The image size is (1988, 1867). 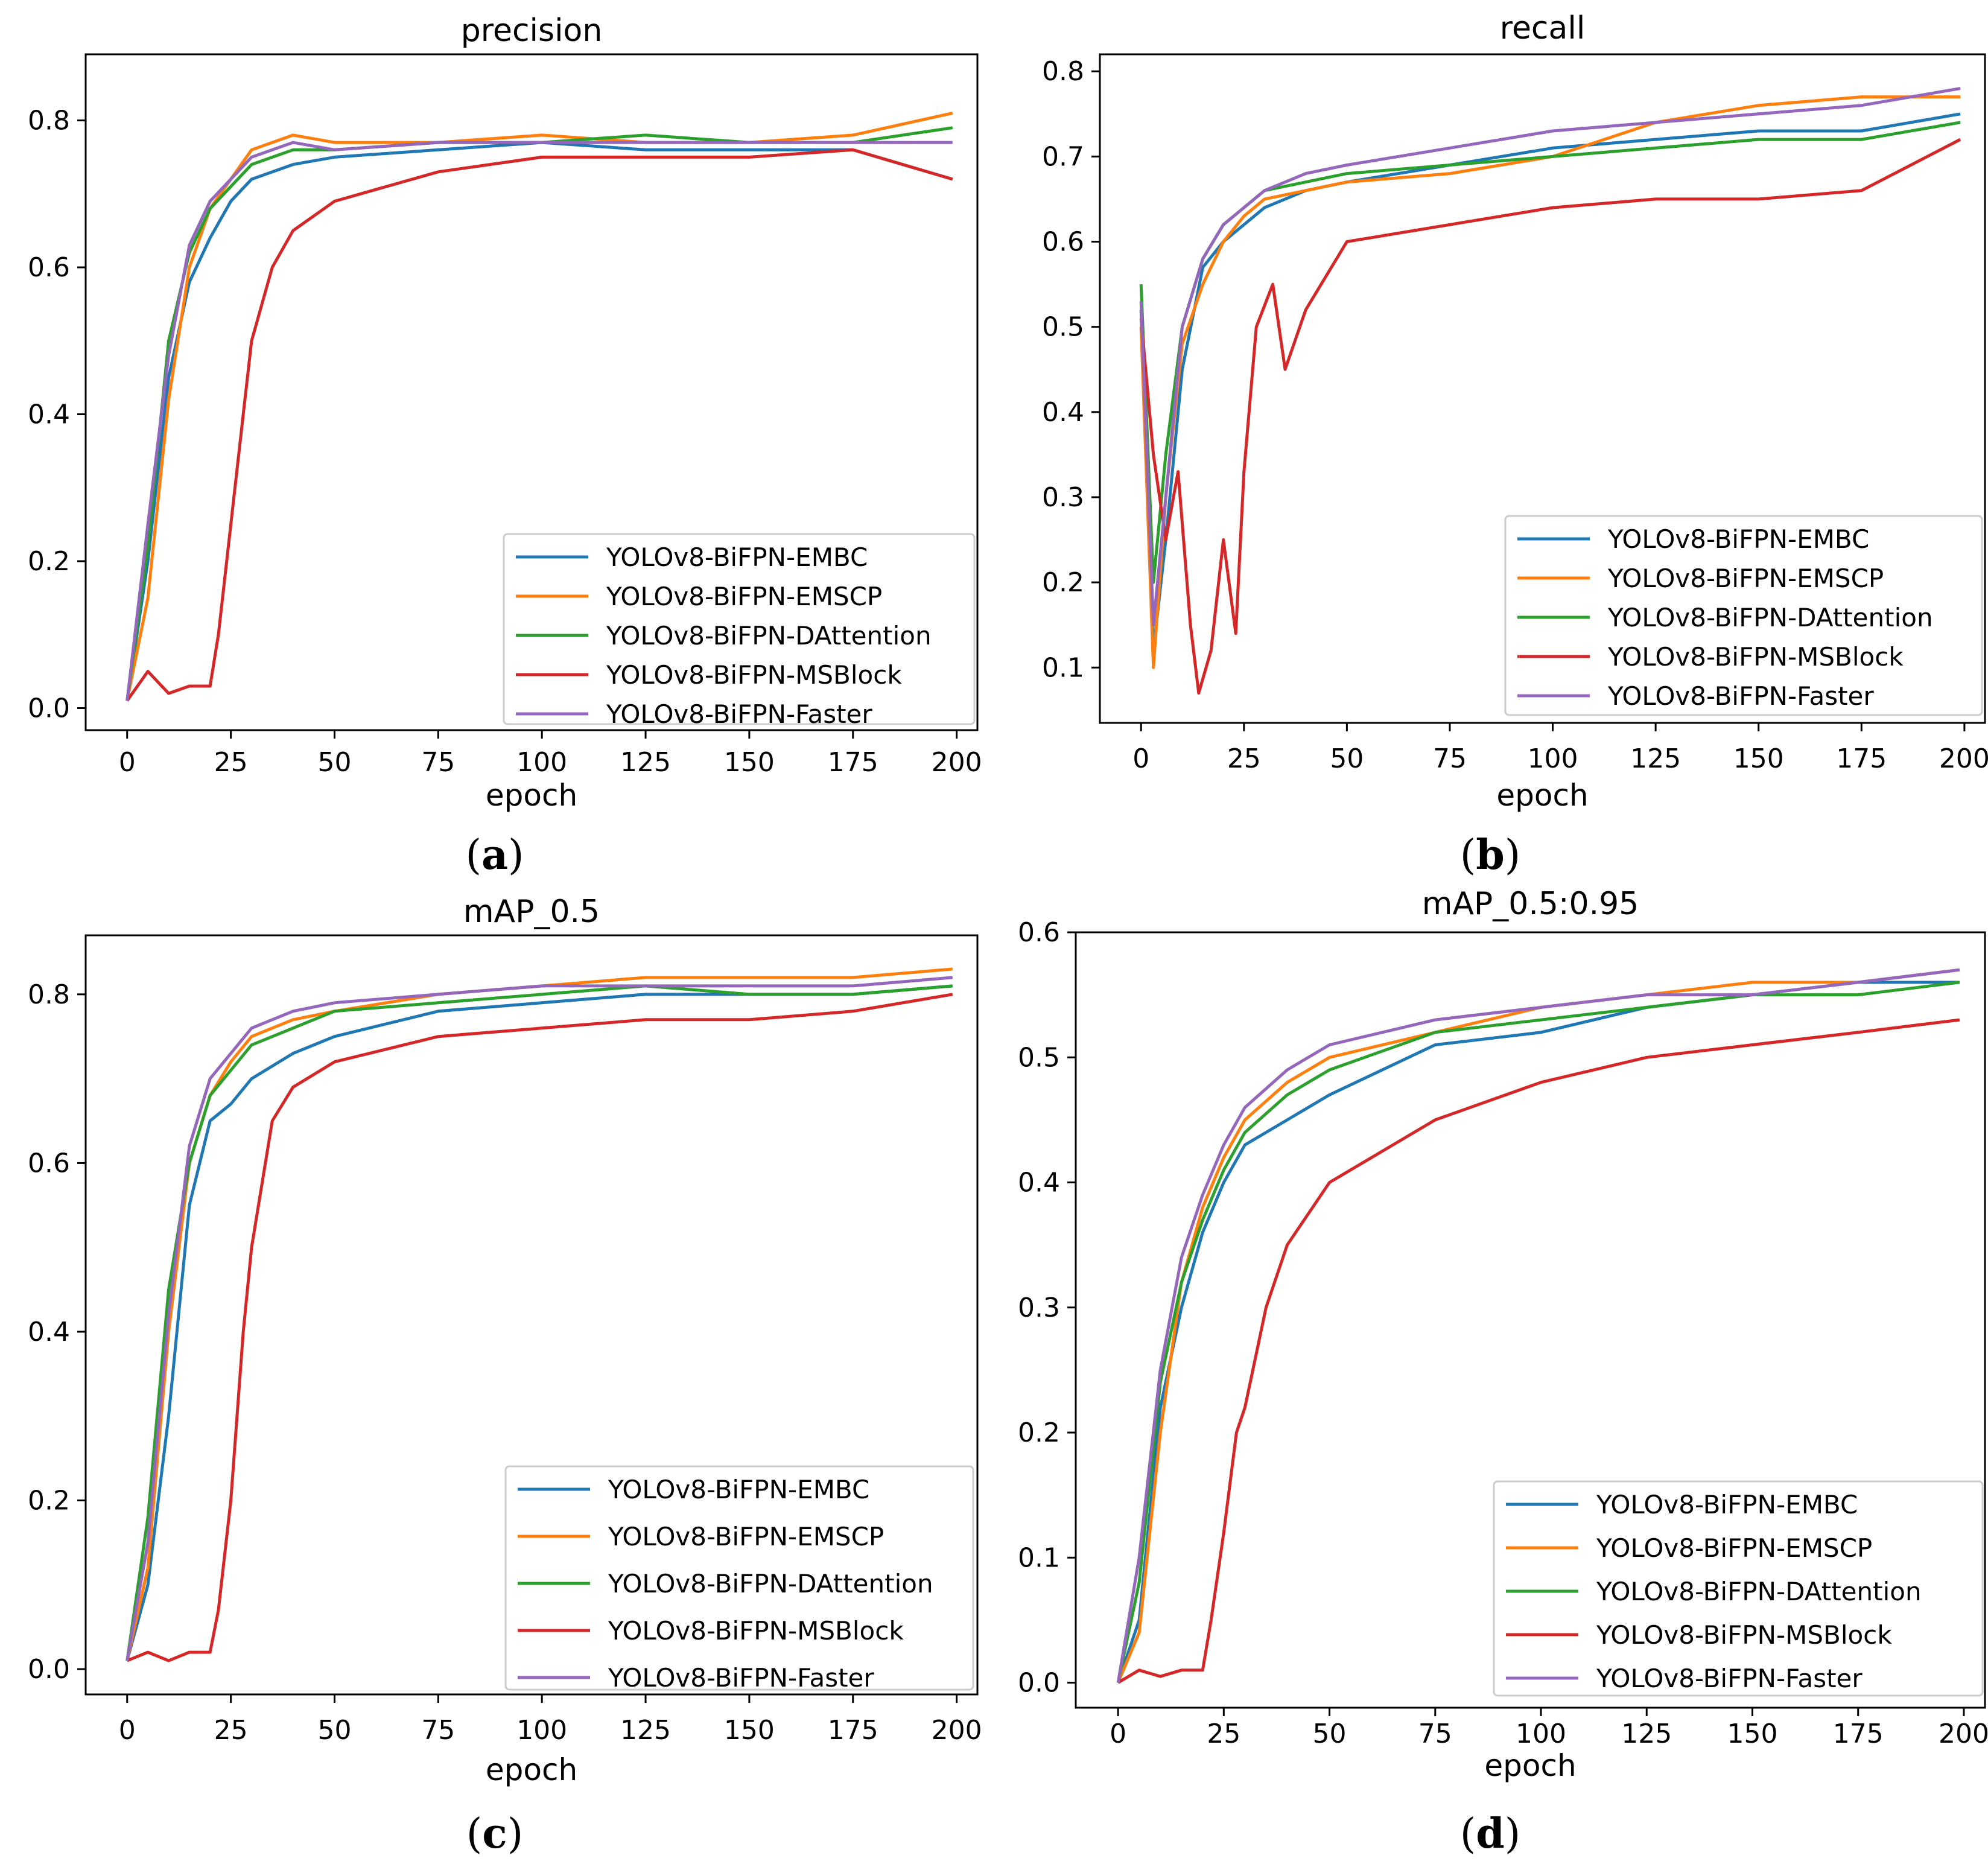 I want to click on panel-label-b: (b), so click(x=1490, y=855).